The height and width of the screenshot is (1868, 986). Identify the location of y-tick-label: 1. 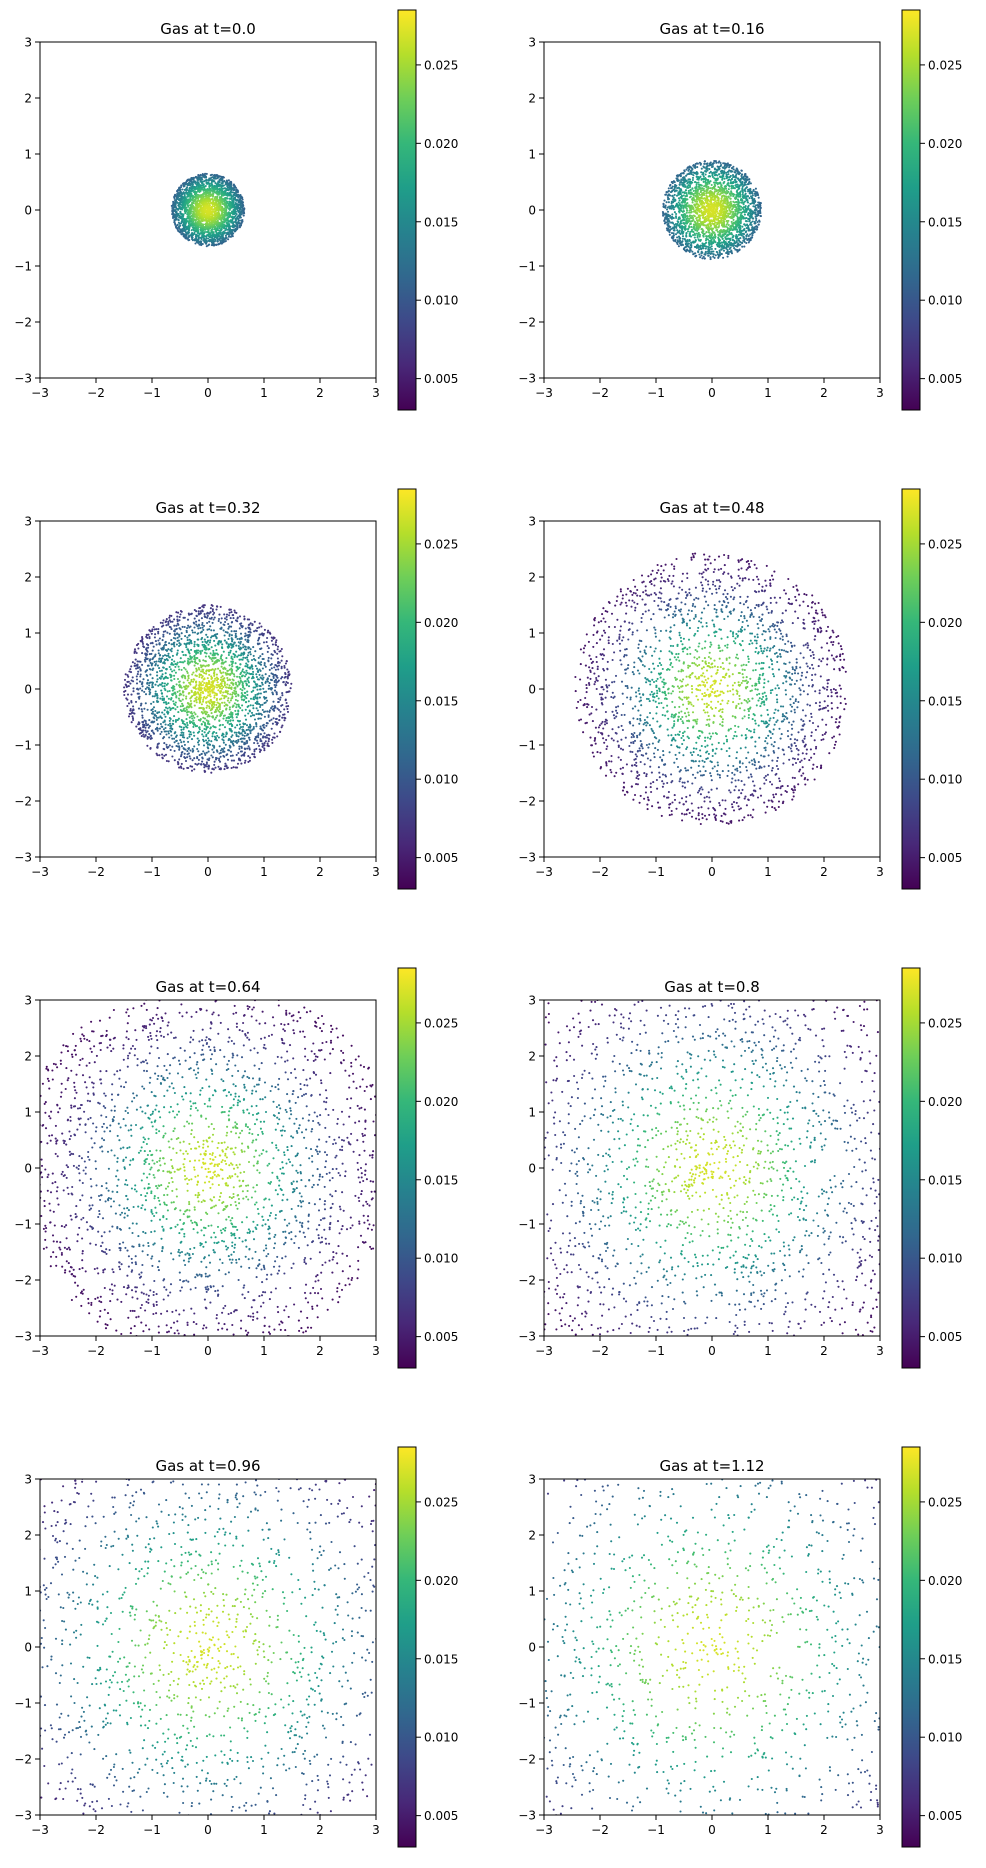
(28, 155).